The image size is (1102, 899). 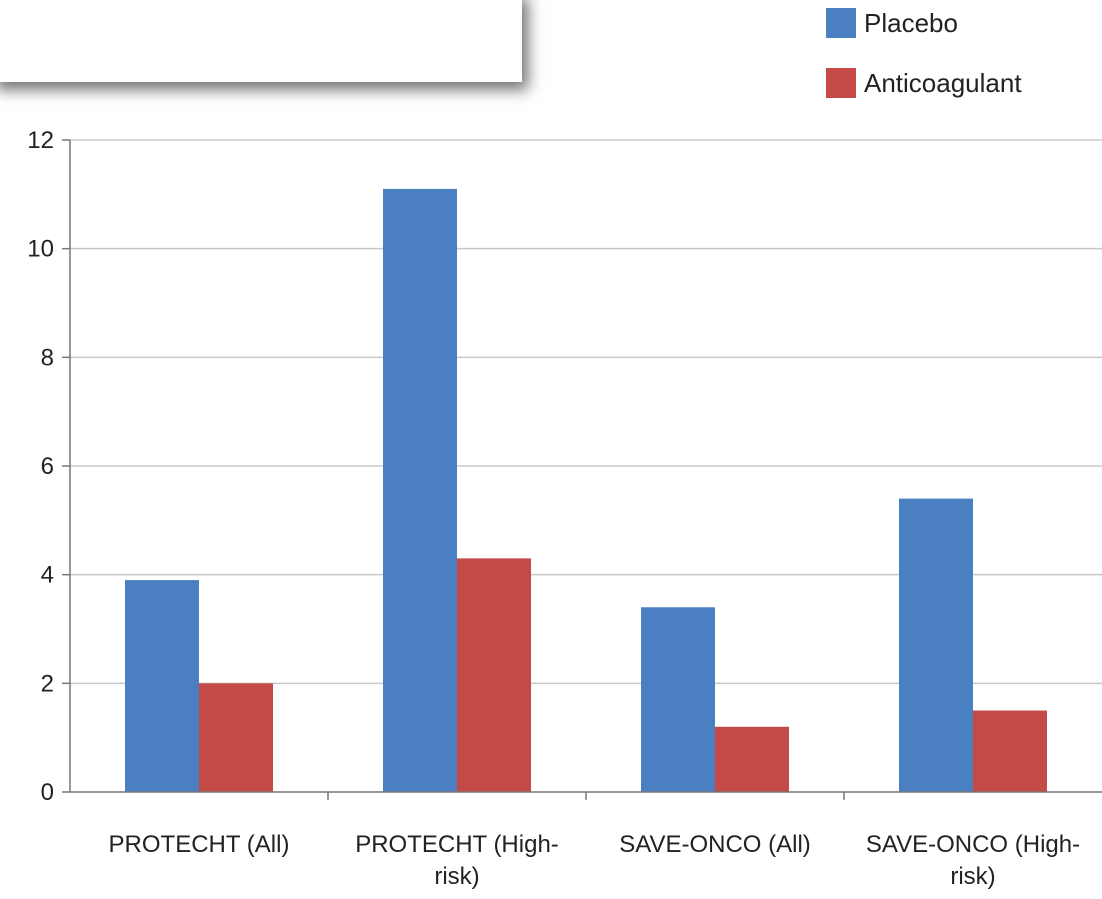 What do you see at coordinates (47, 466) in the screenshot?
I see `y-tick-label: 6` at bounding box center [47, 466].